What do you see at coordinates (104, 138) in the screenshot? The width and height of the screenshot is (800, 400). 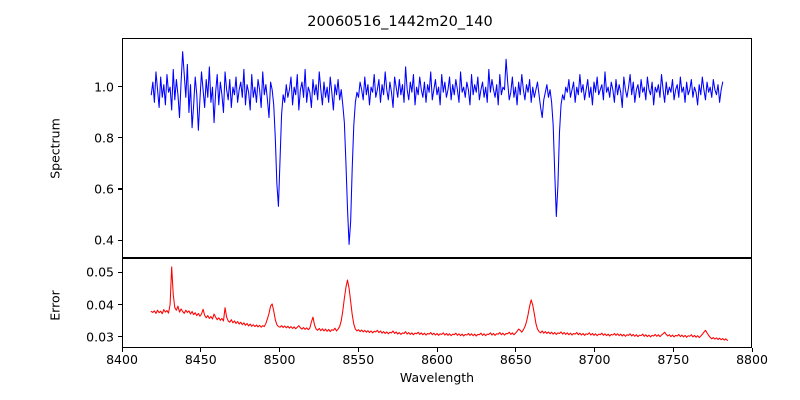 I see `y-tick-label: 0.8` at bounding box center [104, 138].